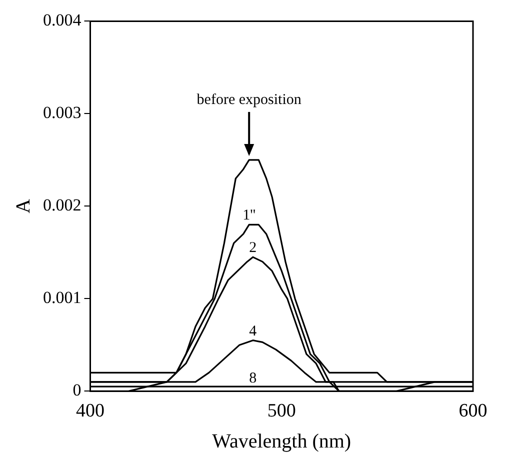 This screenshot has height=468, width=509. What do you see at coordinates (62, 205) in the screenshot?
I see `y-tick-label: 0.002` at bounding box center [62, 205].